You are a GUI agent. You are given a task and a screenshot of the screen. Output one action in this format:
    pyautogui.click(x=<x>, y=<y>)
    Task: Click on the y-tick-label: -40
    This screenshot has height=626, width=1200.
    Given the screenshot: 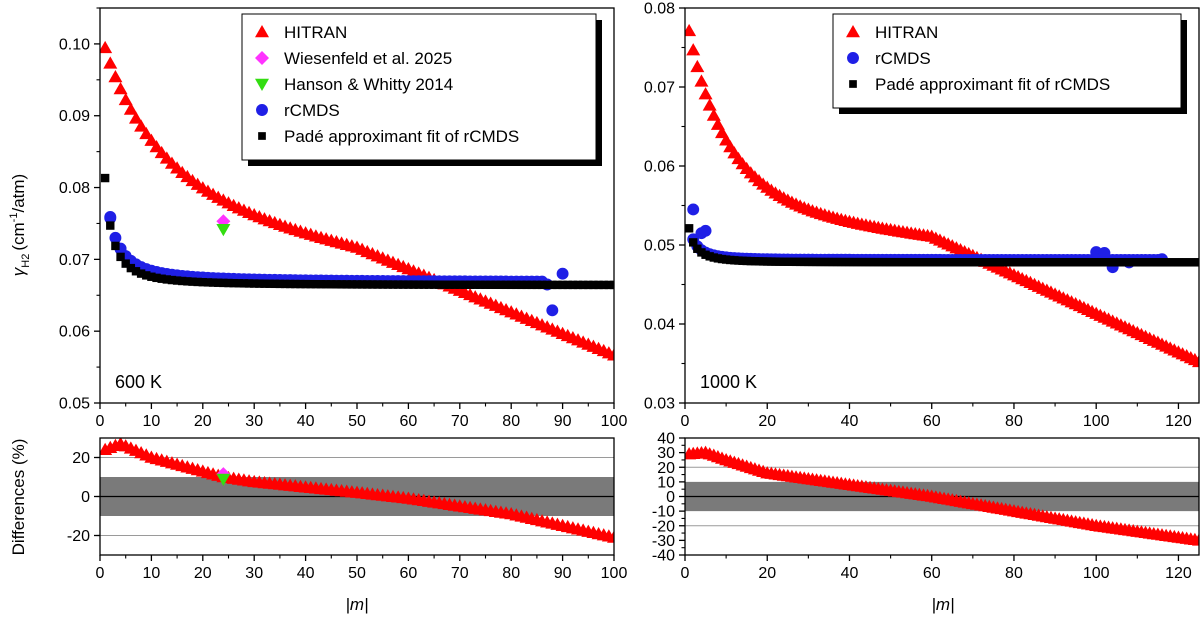 What is the action you would take?
    pyautogui.click(x=663, y=556)
    